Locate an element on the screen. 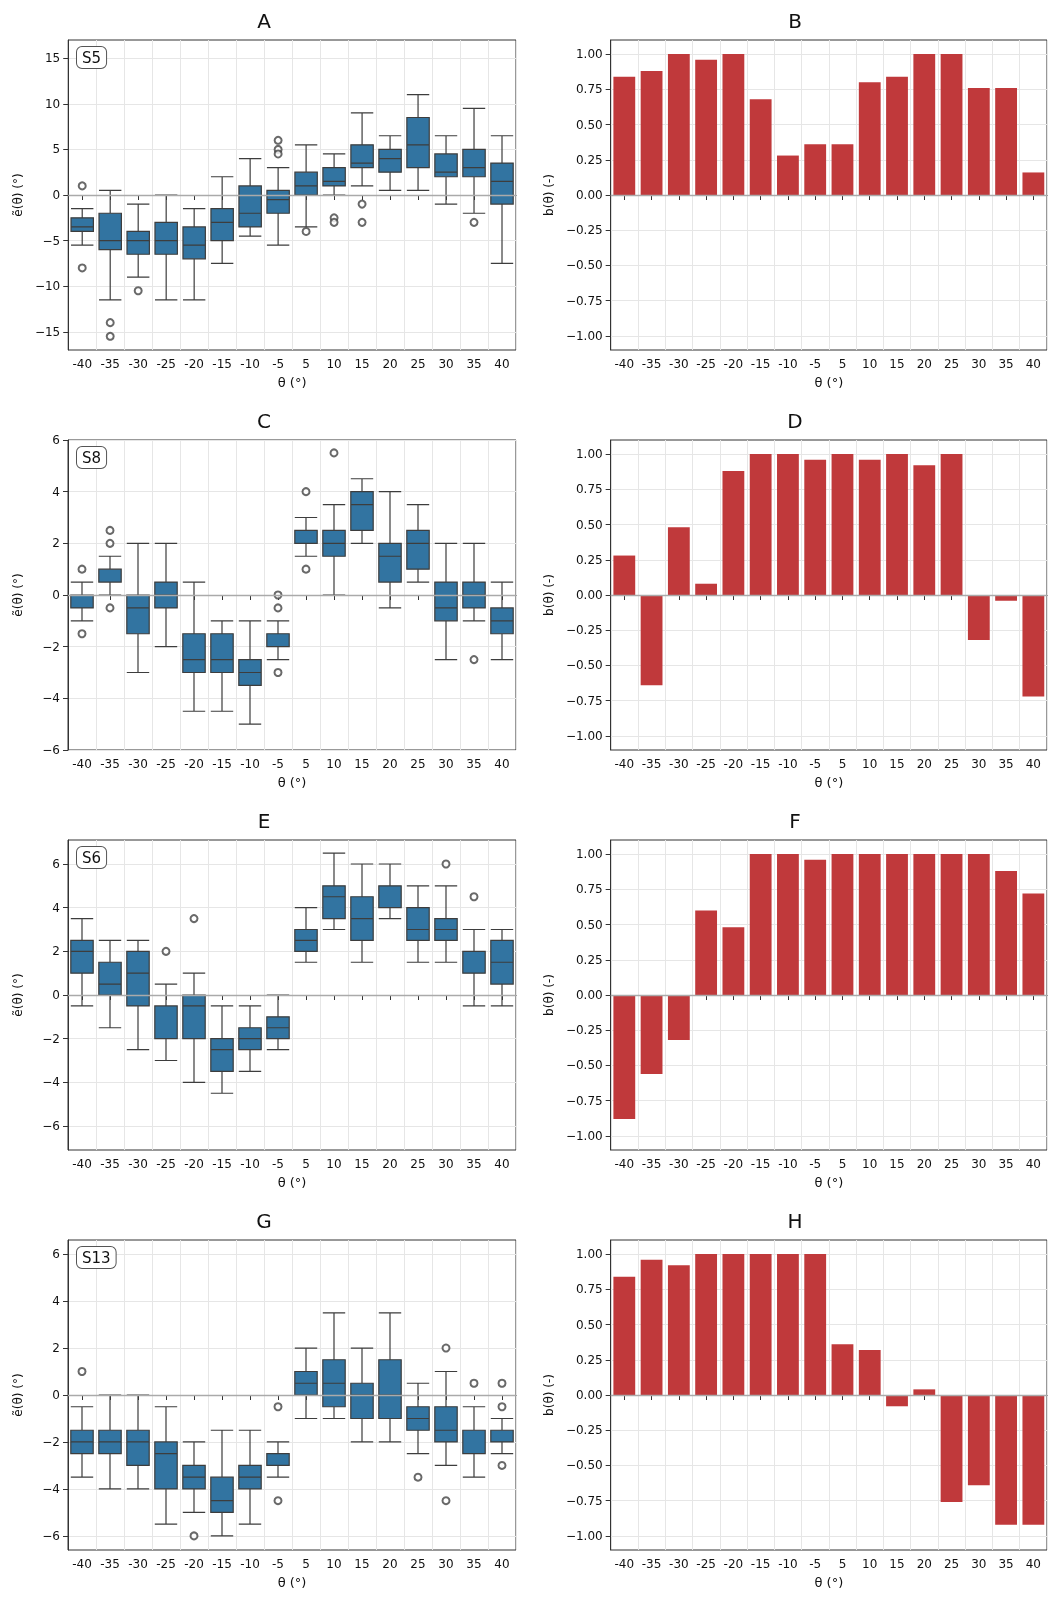  y-tick-label: 0.50 is located at coordinates (589, 124).